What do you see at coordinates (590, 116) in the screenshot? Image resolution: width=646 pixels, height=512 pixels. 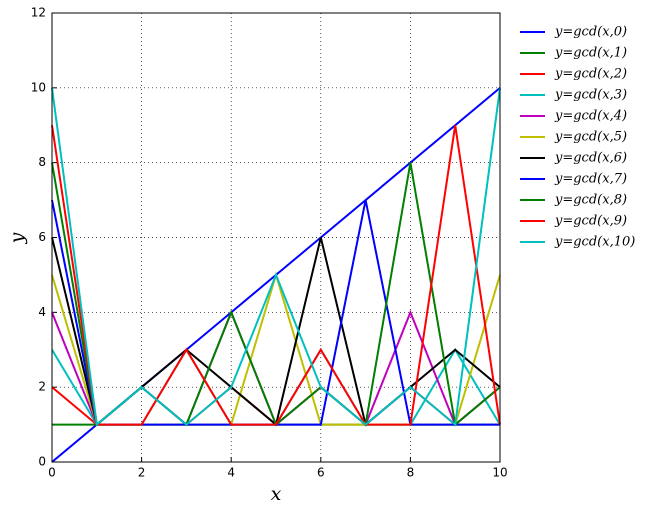 I see `legend-label: y=gcd(x,4)` at bounding box center [590, 116].